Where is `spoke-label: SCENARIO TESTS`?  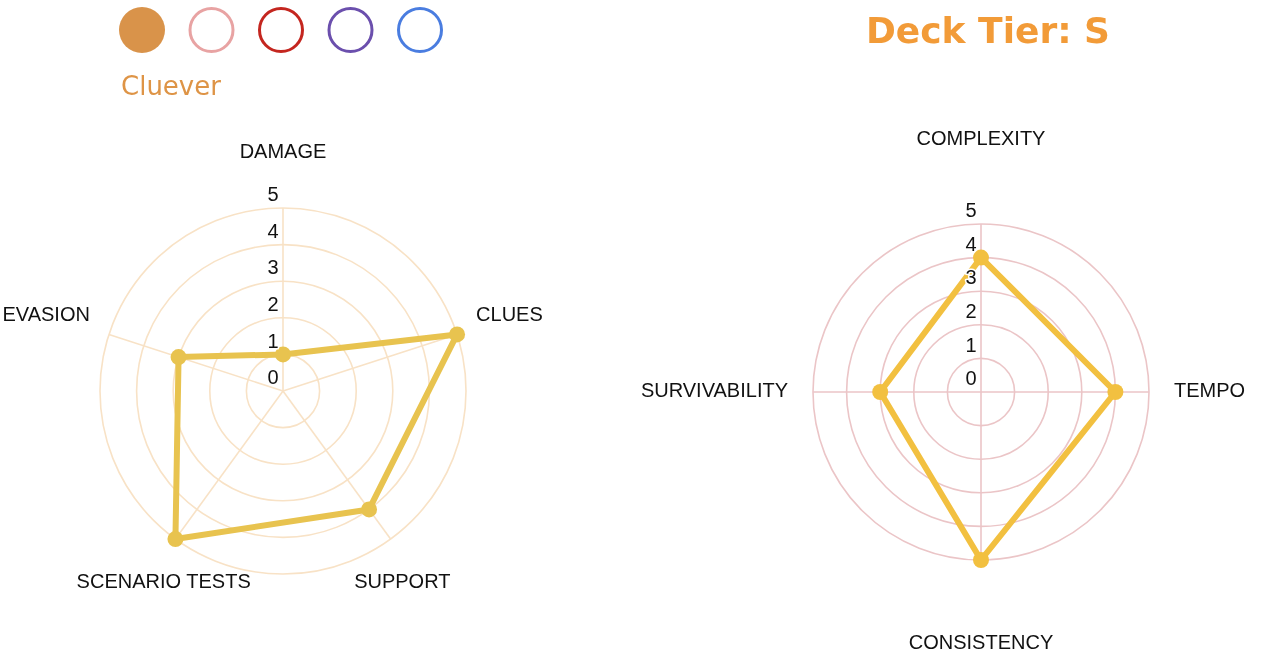
spoke-label: SCENARIO TESTS is located at coordinates (163, 581).